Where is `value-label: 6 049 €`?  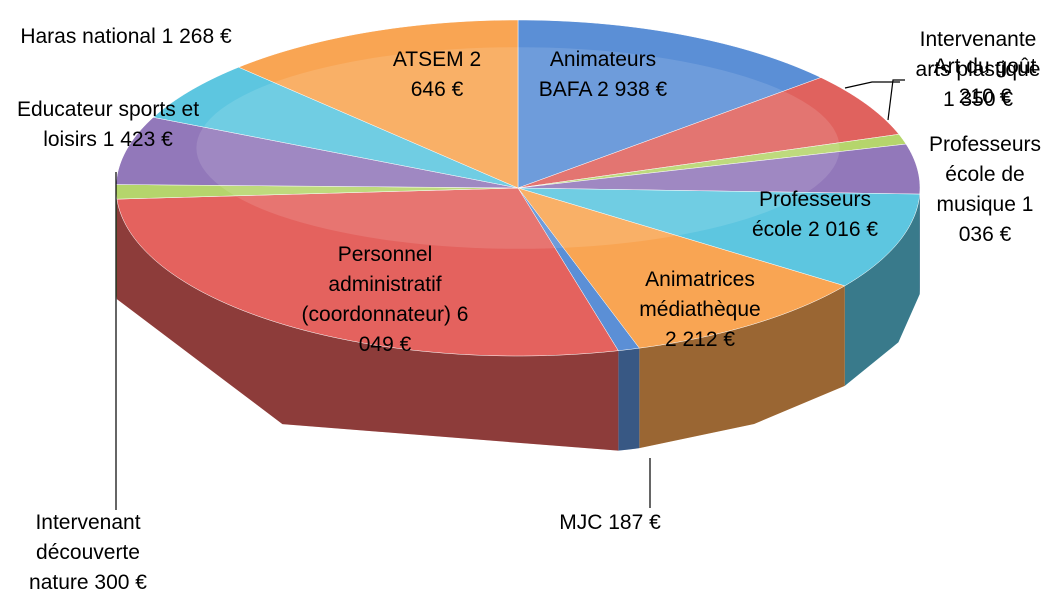
value-label: 6 049 € is located at coordinates (413, 329).